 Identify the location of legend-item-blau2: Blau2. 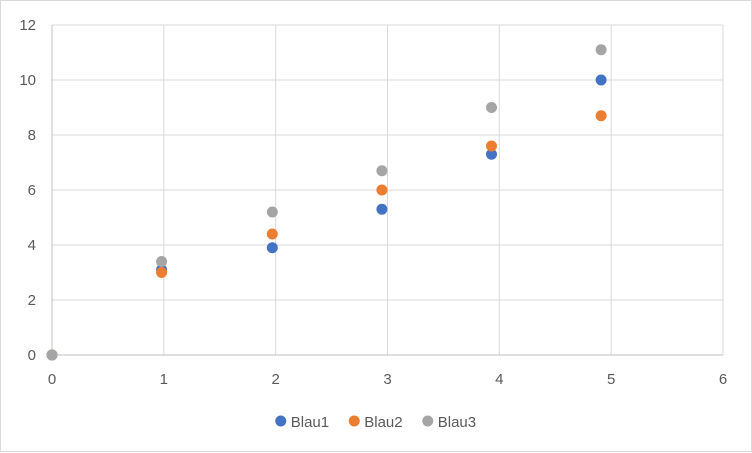
(375, 422).